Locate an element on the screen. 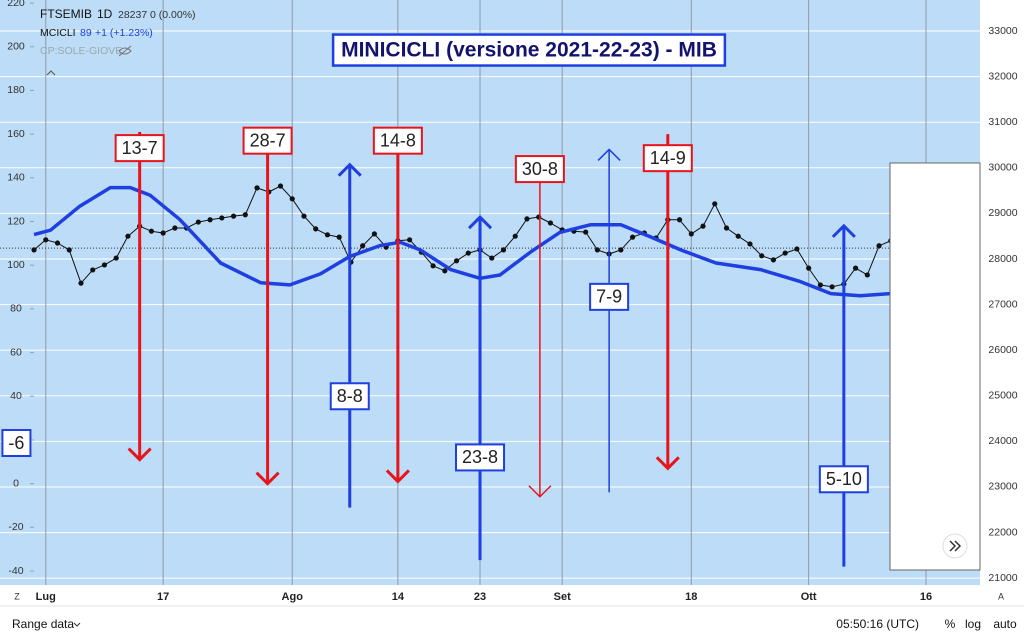 The width and height of the screenshot is (1024, 640). bottom-panel is located at coordinates (512, 612).